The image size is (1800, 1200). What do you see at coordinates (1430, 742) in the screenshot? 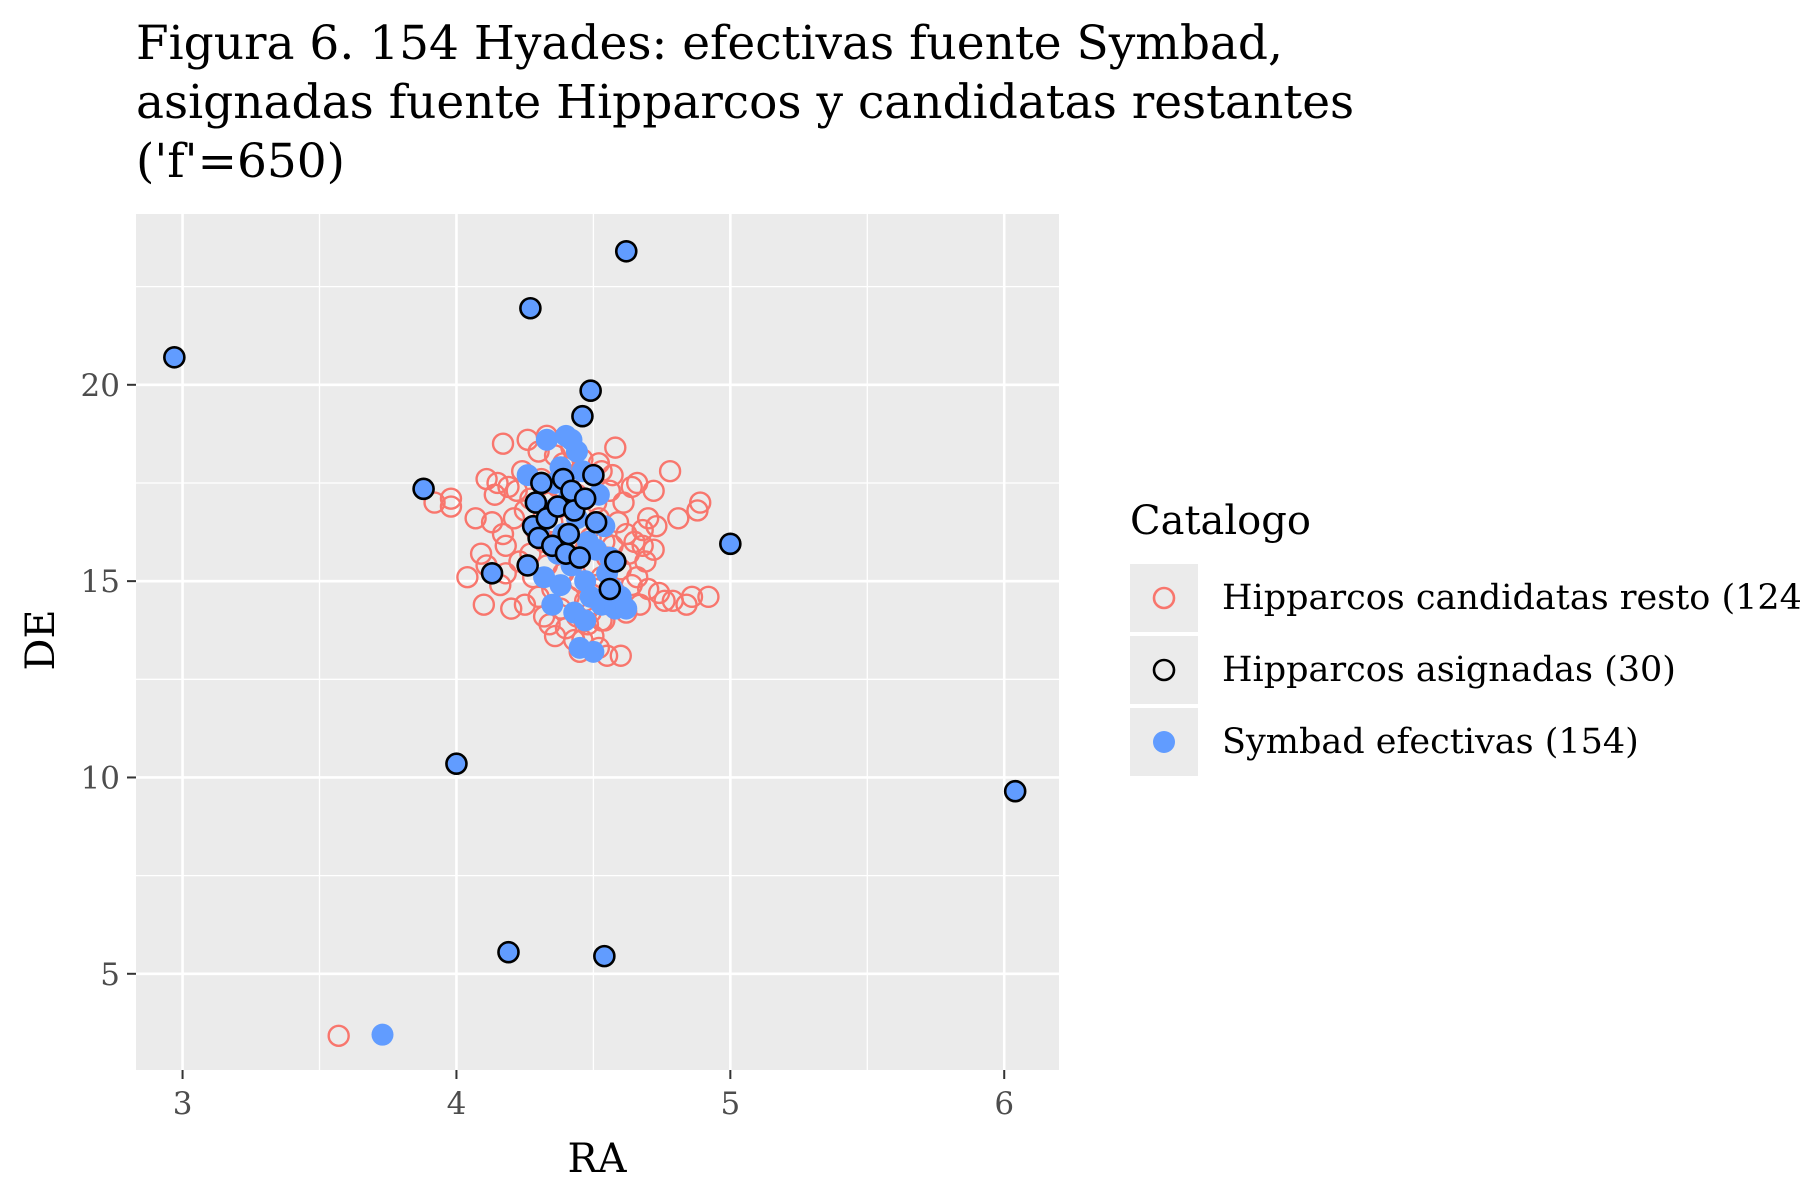
I see `legend-label-symbad: Symbad efectivas (154)` at bounding box center [1430, 742].